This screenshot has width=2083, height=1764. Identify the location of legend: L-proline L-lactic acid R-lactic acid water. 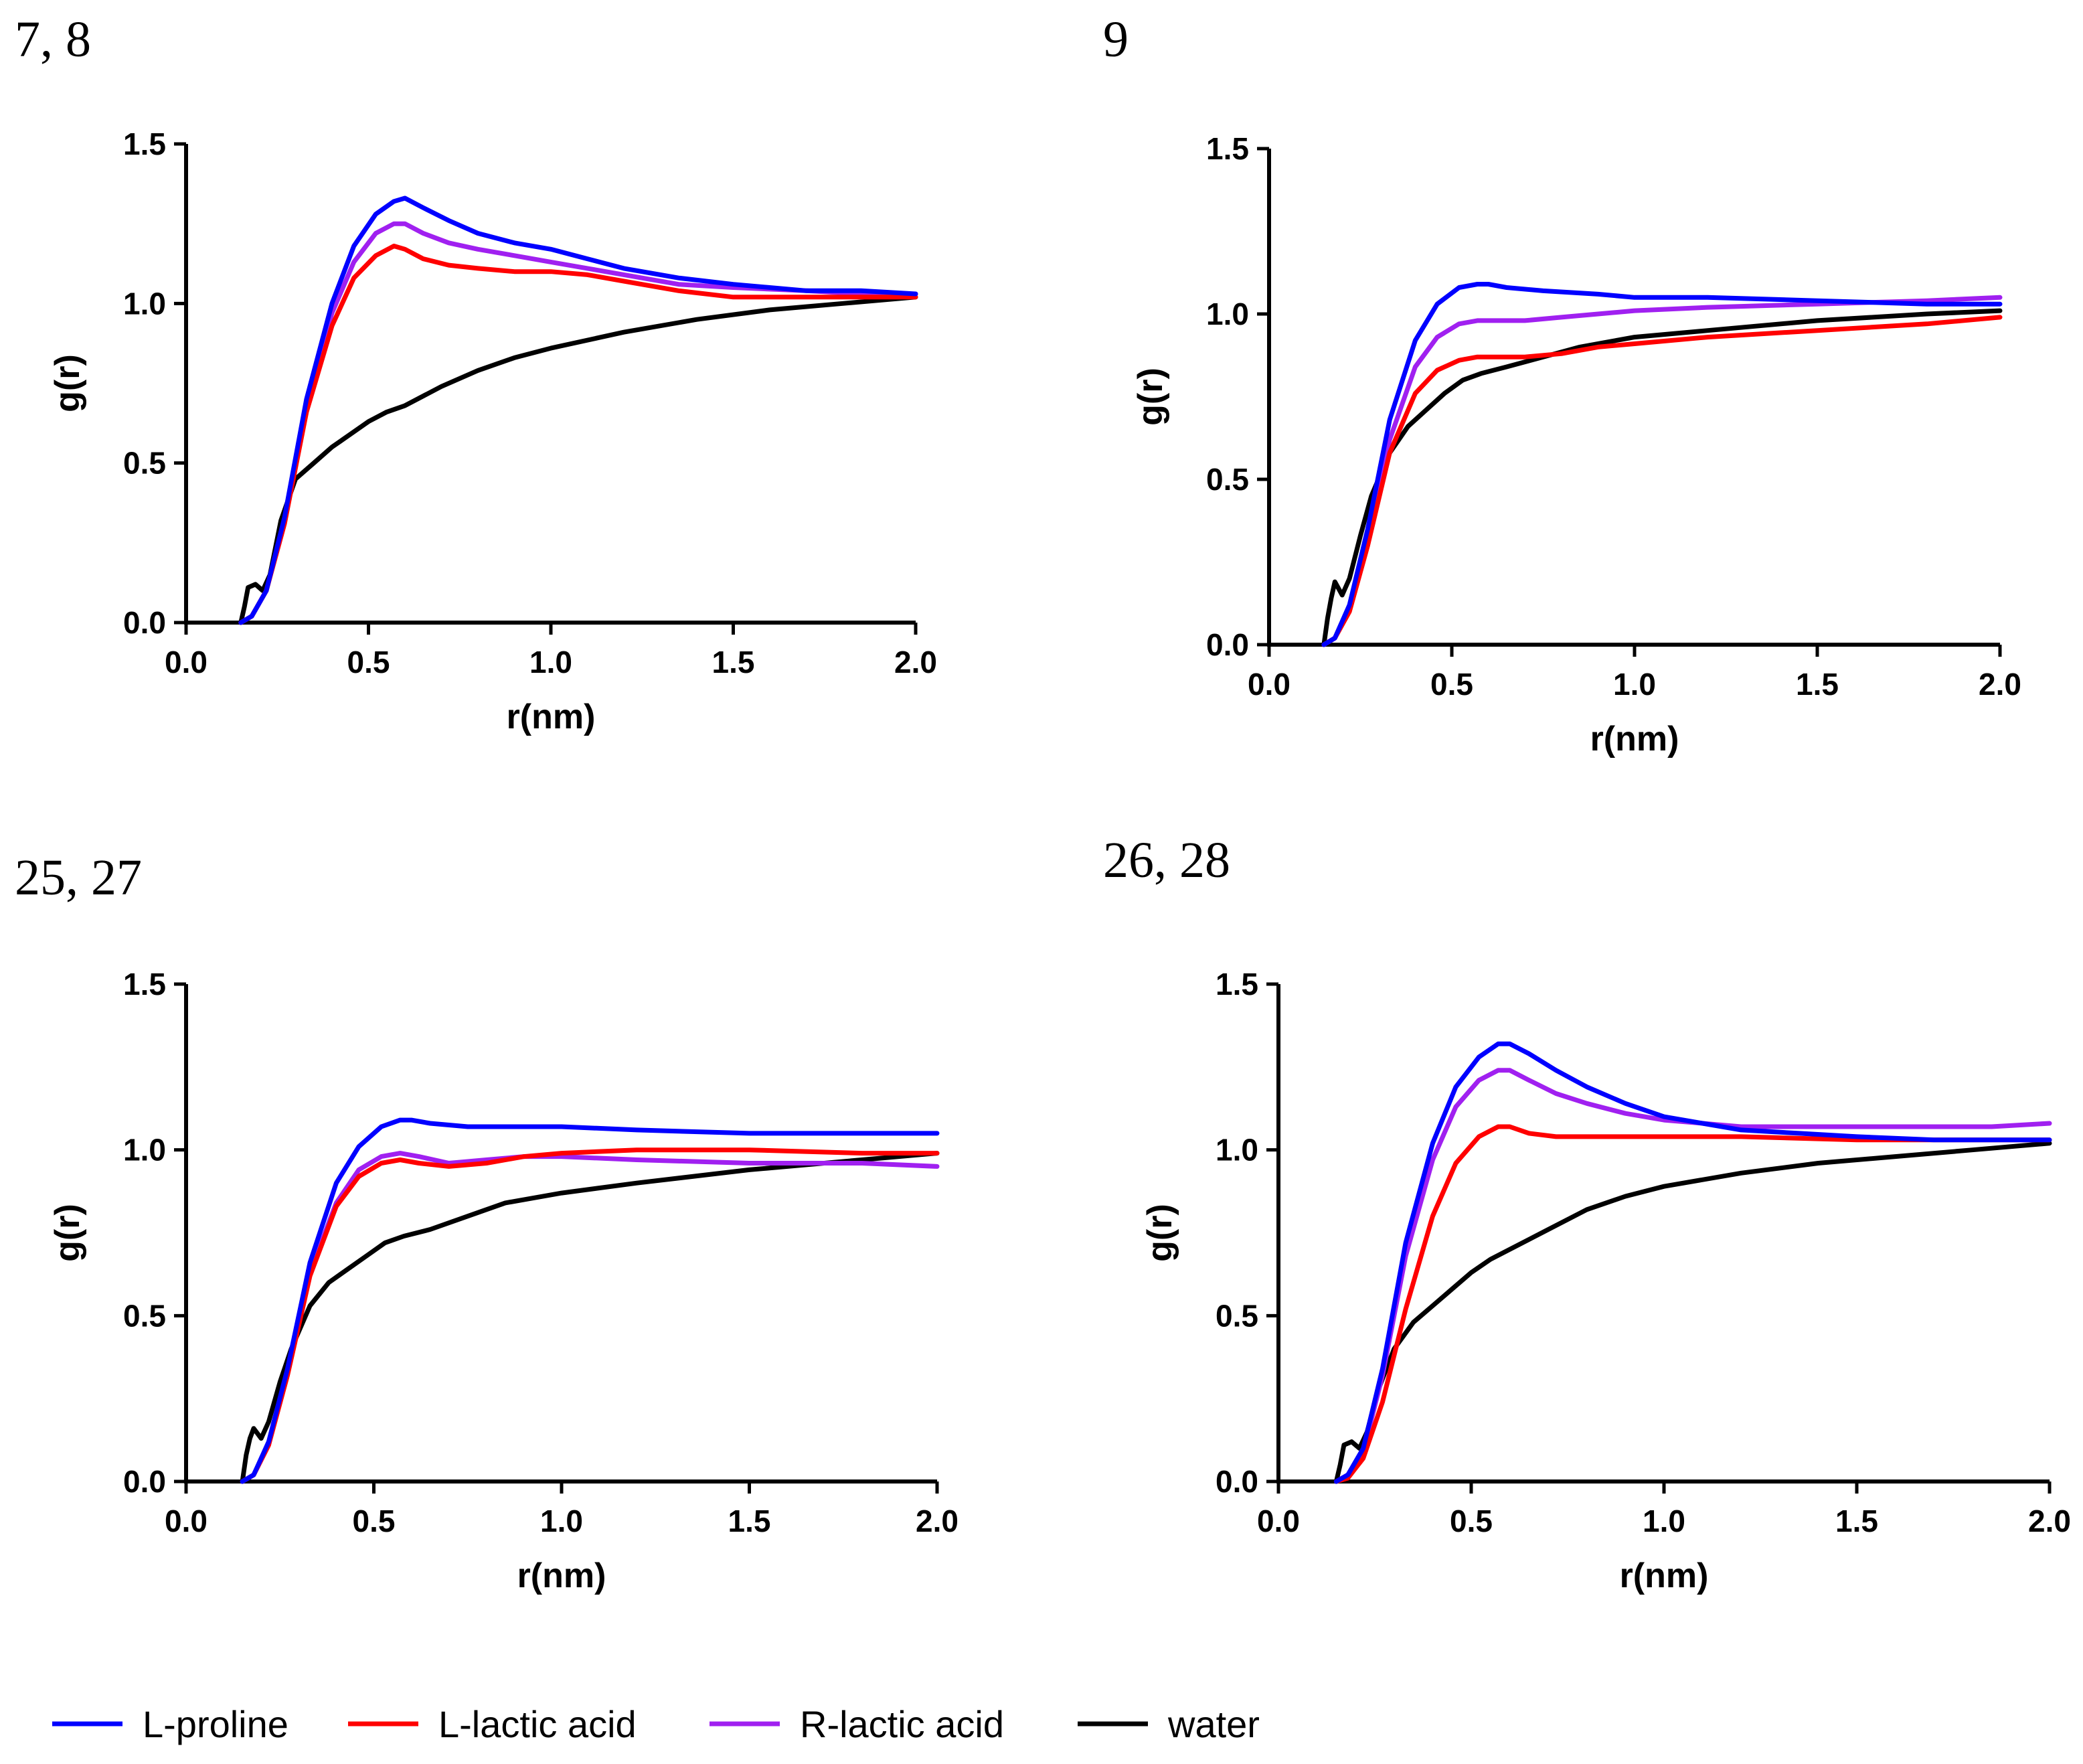
(656, 1724).